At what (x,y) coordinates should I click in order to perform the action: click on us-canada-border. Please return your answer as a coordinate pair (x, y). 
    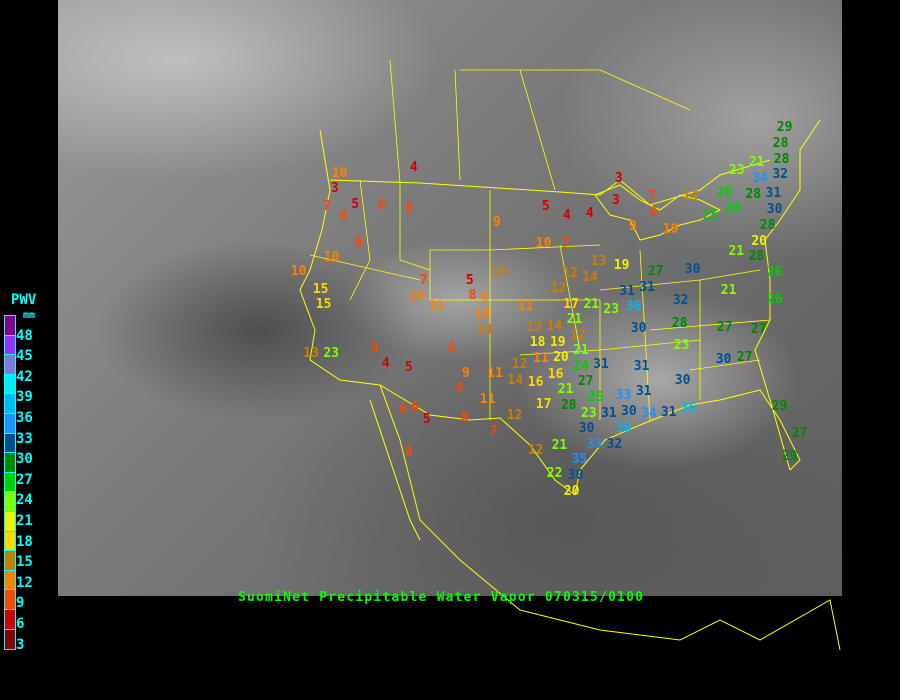
    Looking at the image, I should click on (550, 182).